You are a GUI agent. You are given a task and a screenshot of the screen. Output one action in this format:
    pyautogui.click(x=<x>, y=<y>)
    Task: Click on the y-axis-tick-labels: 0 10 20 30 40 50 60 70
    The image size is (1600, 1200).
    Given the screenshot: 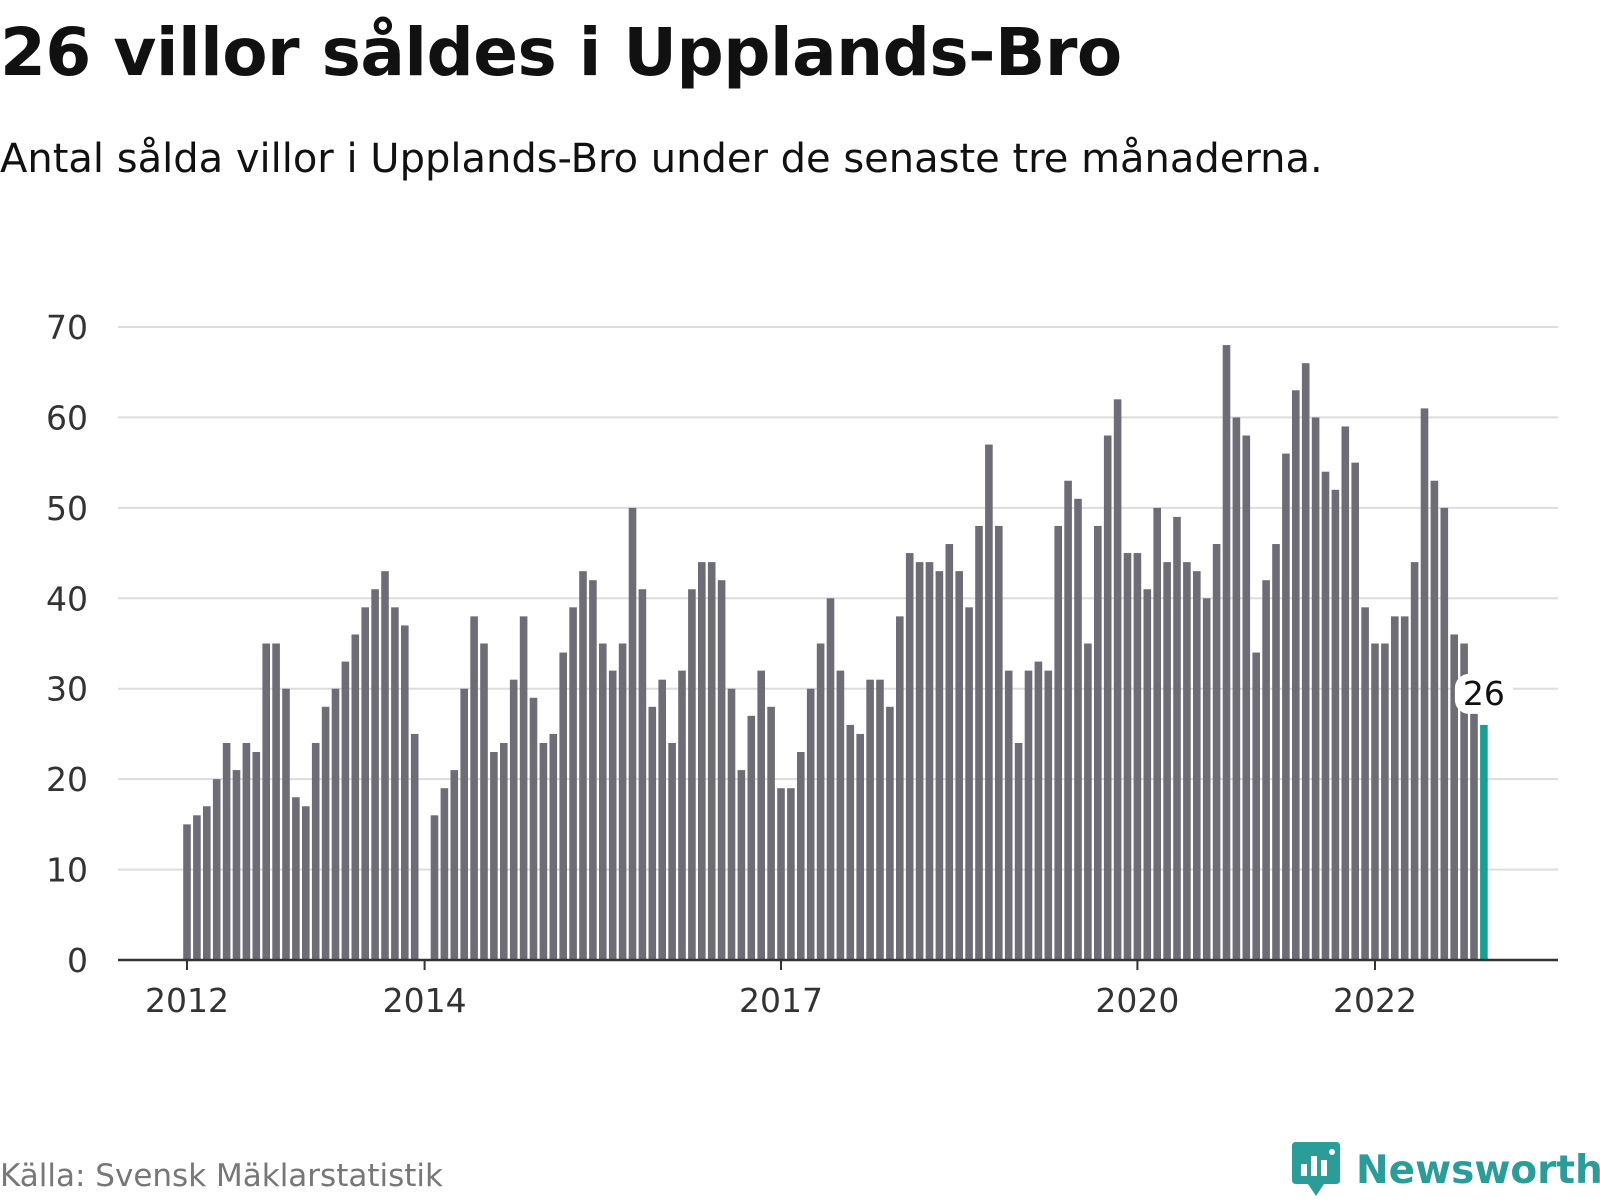 What is the action you would take?
    pyautogui.click(x=67, y=644)
    